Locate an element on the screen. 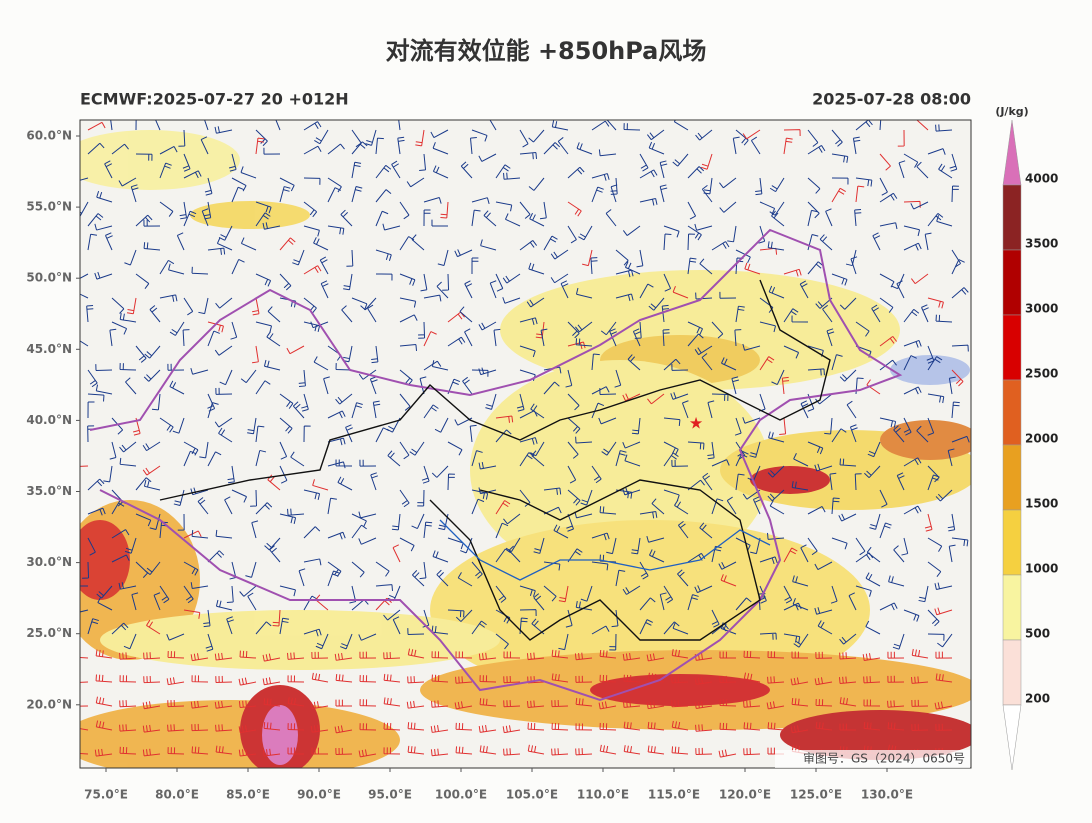 The image size is (1092, 823). colorbar: 4000 3500 3000 2500 2000 1500 1000 500 200 is located at coordinates (1030, 445).